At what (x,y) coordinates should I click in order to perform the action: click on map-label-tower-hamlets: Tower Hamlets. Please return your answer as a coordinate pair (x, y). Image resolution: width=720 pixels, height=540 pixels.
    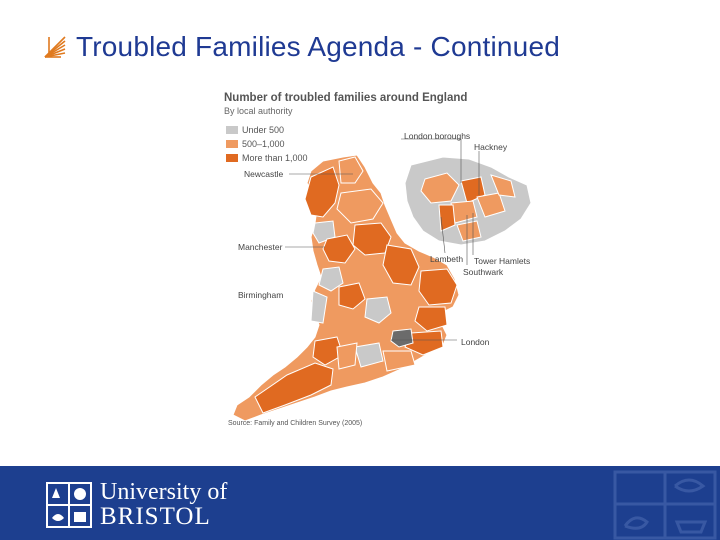
    Looking at the image, I should click on (502, 261).